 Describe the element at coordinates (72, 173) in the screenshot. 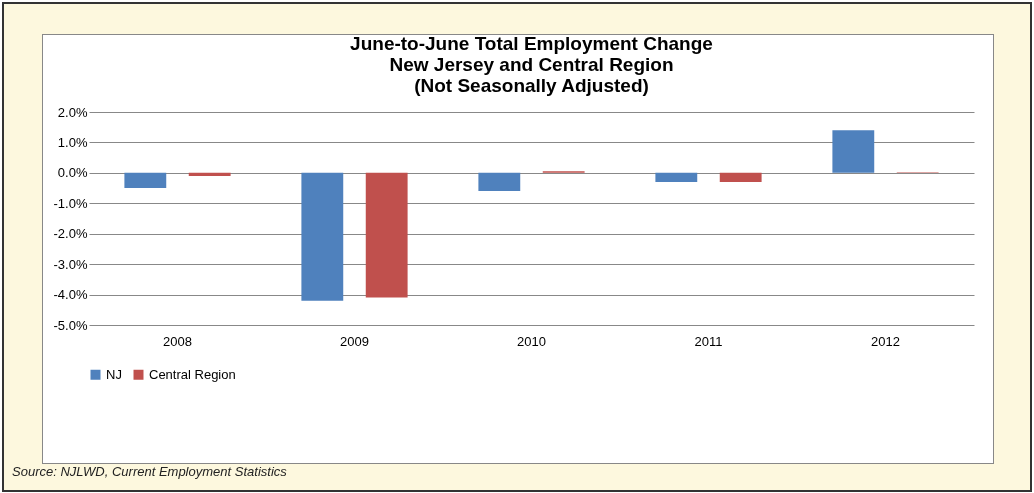

I see `y-tick-label: 0.0%` at that location.